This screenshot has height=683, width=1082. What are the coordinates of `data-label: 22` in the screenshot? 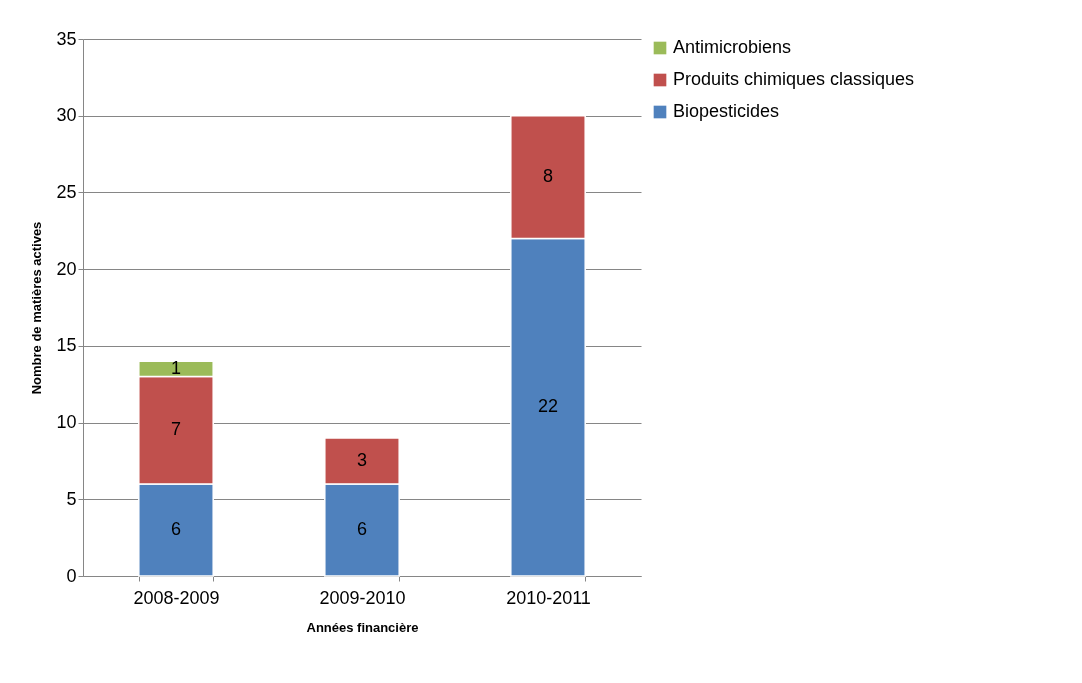 It's located at (548, 406).